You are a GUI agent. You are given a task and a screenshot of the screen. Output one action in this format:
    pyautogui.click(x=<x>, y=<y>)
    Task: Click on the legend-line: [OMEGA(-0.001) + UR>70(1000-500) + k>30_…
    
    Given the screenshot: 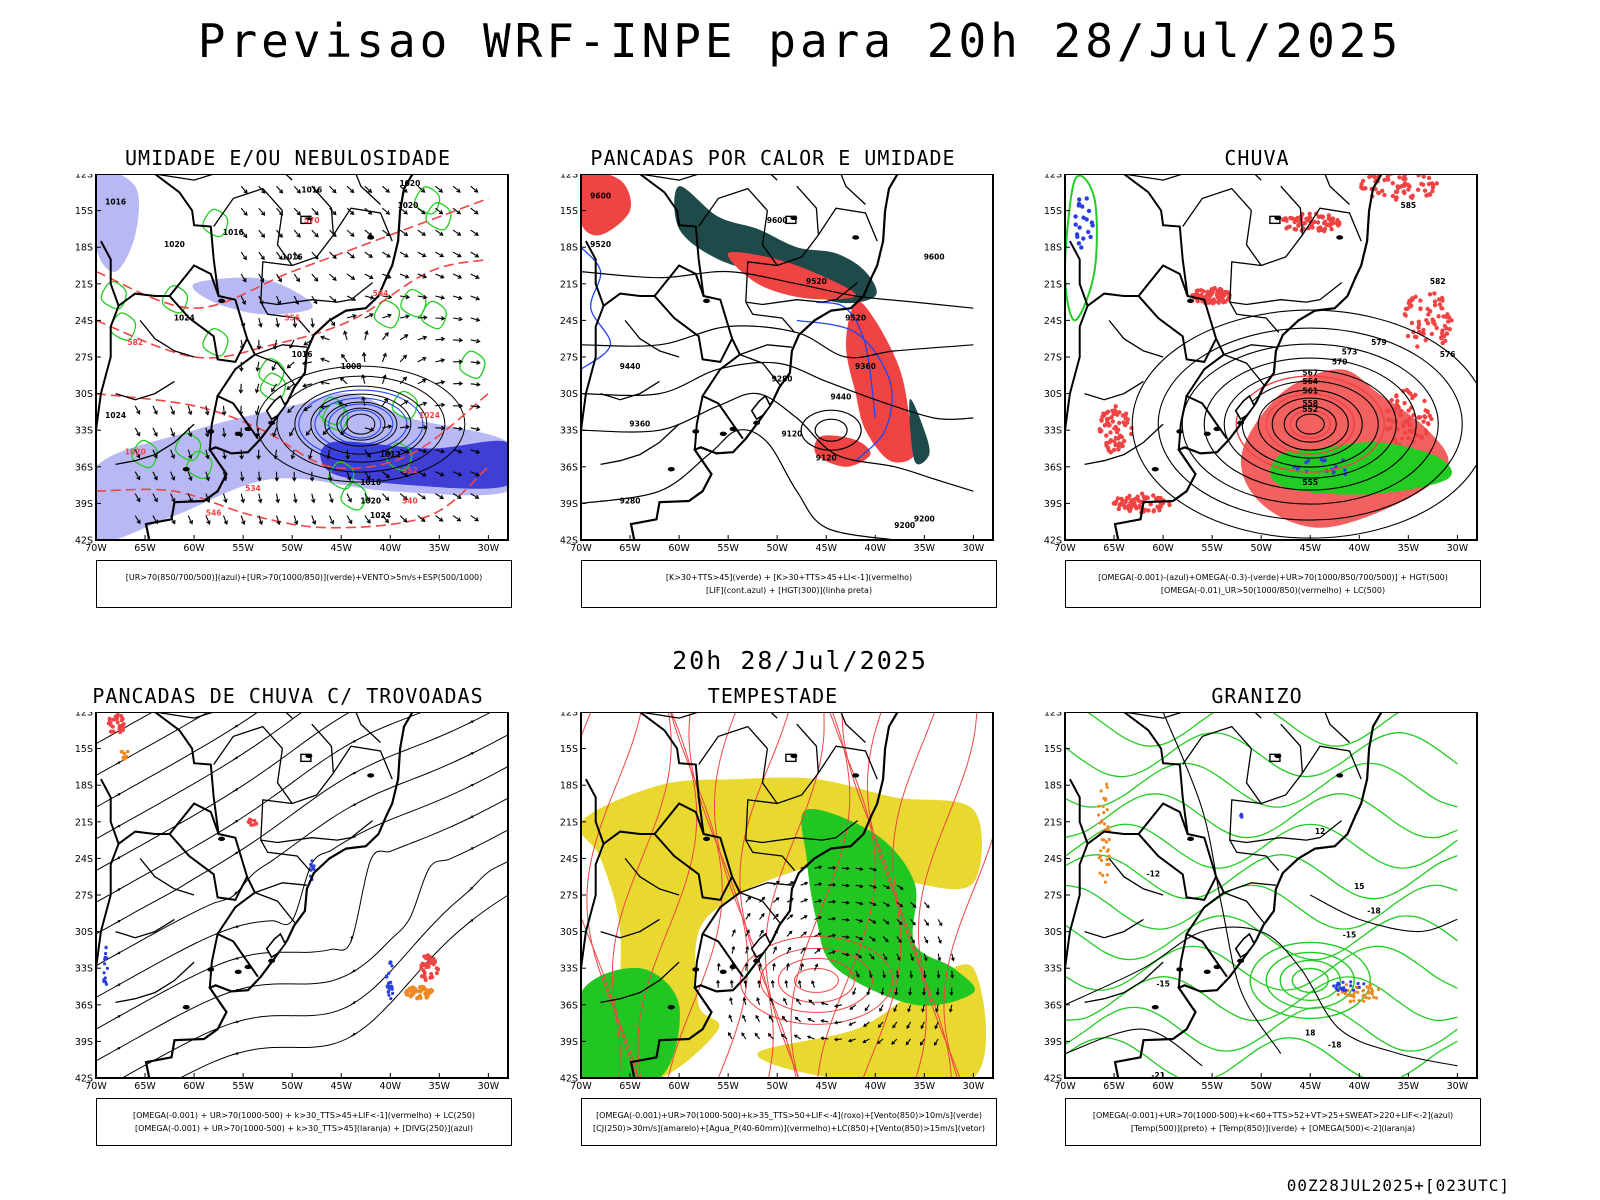 What is the action you would take?
    pyautogui.click(x=304, y=1115)
    